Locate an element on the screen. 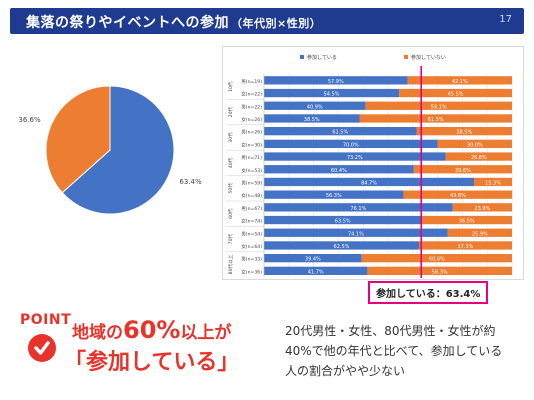  bar-value-label: 36.5% is located at coordinates (467, 222).